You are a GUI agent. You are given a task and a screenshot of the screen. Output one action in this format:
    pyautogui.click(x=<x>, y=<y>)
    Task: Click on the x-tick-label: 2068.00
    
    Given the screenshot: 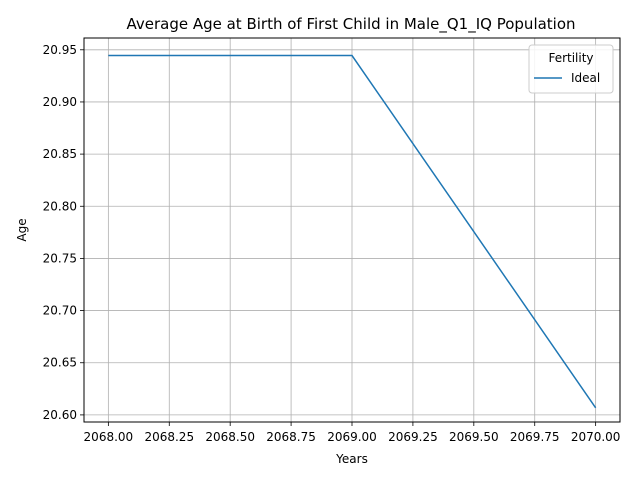 What is the action you would take?
    pyautogui.click(x=109, y=437)
    